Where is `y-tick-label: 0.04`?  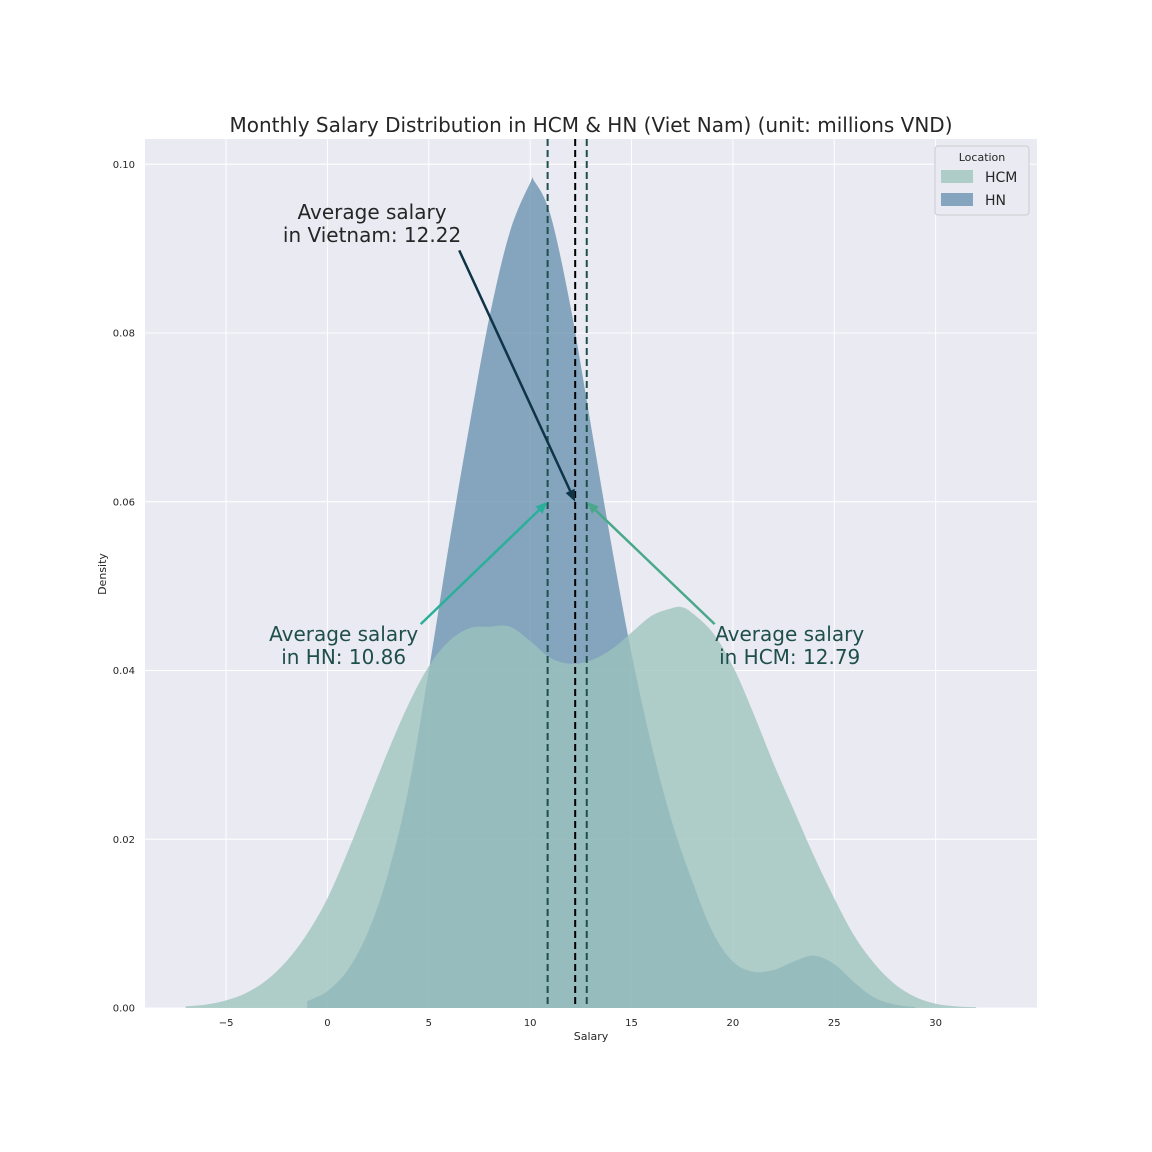
y-tick-label: 0.04 is located at coordinates (124, 671).